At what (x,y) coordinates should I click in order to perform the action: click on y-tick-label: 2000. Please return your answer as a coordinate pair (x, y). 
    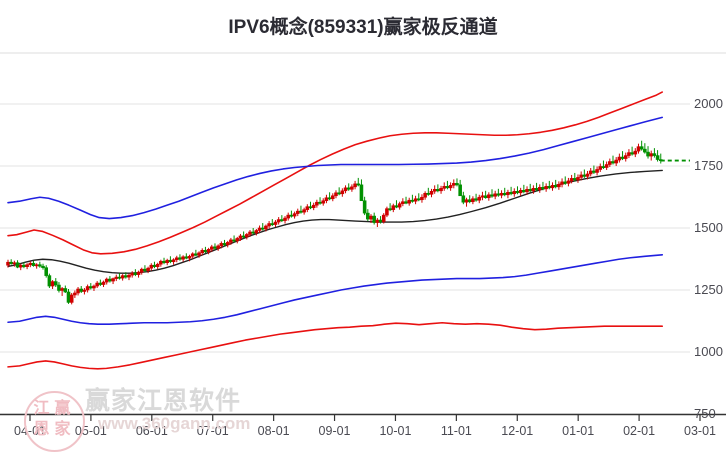
    Looking at the image, I should click on (708, 103).